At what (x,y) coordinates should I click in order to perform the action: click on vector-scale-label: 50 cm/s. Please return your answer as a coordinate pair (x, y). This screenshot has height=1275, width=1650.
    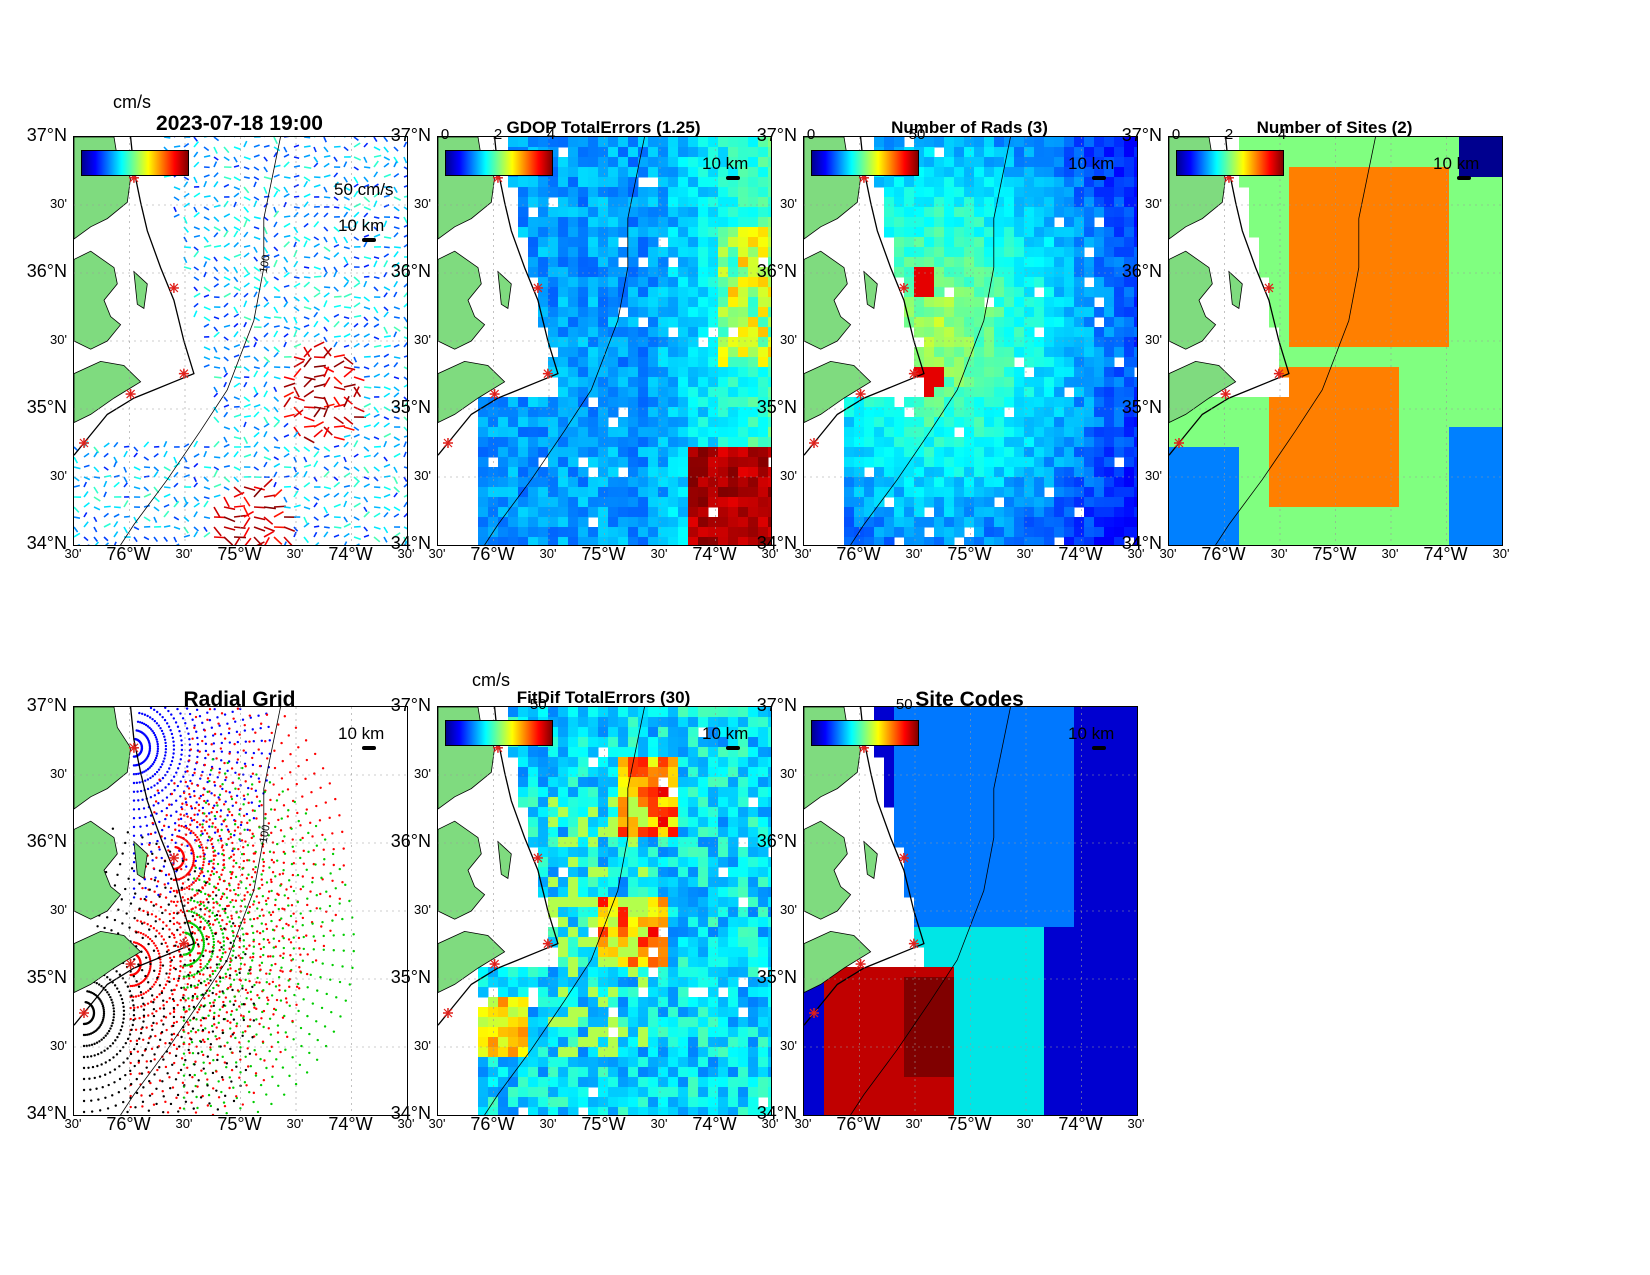
    Looking at the image, I should click on (364, 189).